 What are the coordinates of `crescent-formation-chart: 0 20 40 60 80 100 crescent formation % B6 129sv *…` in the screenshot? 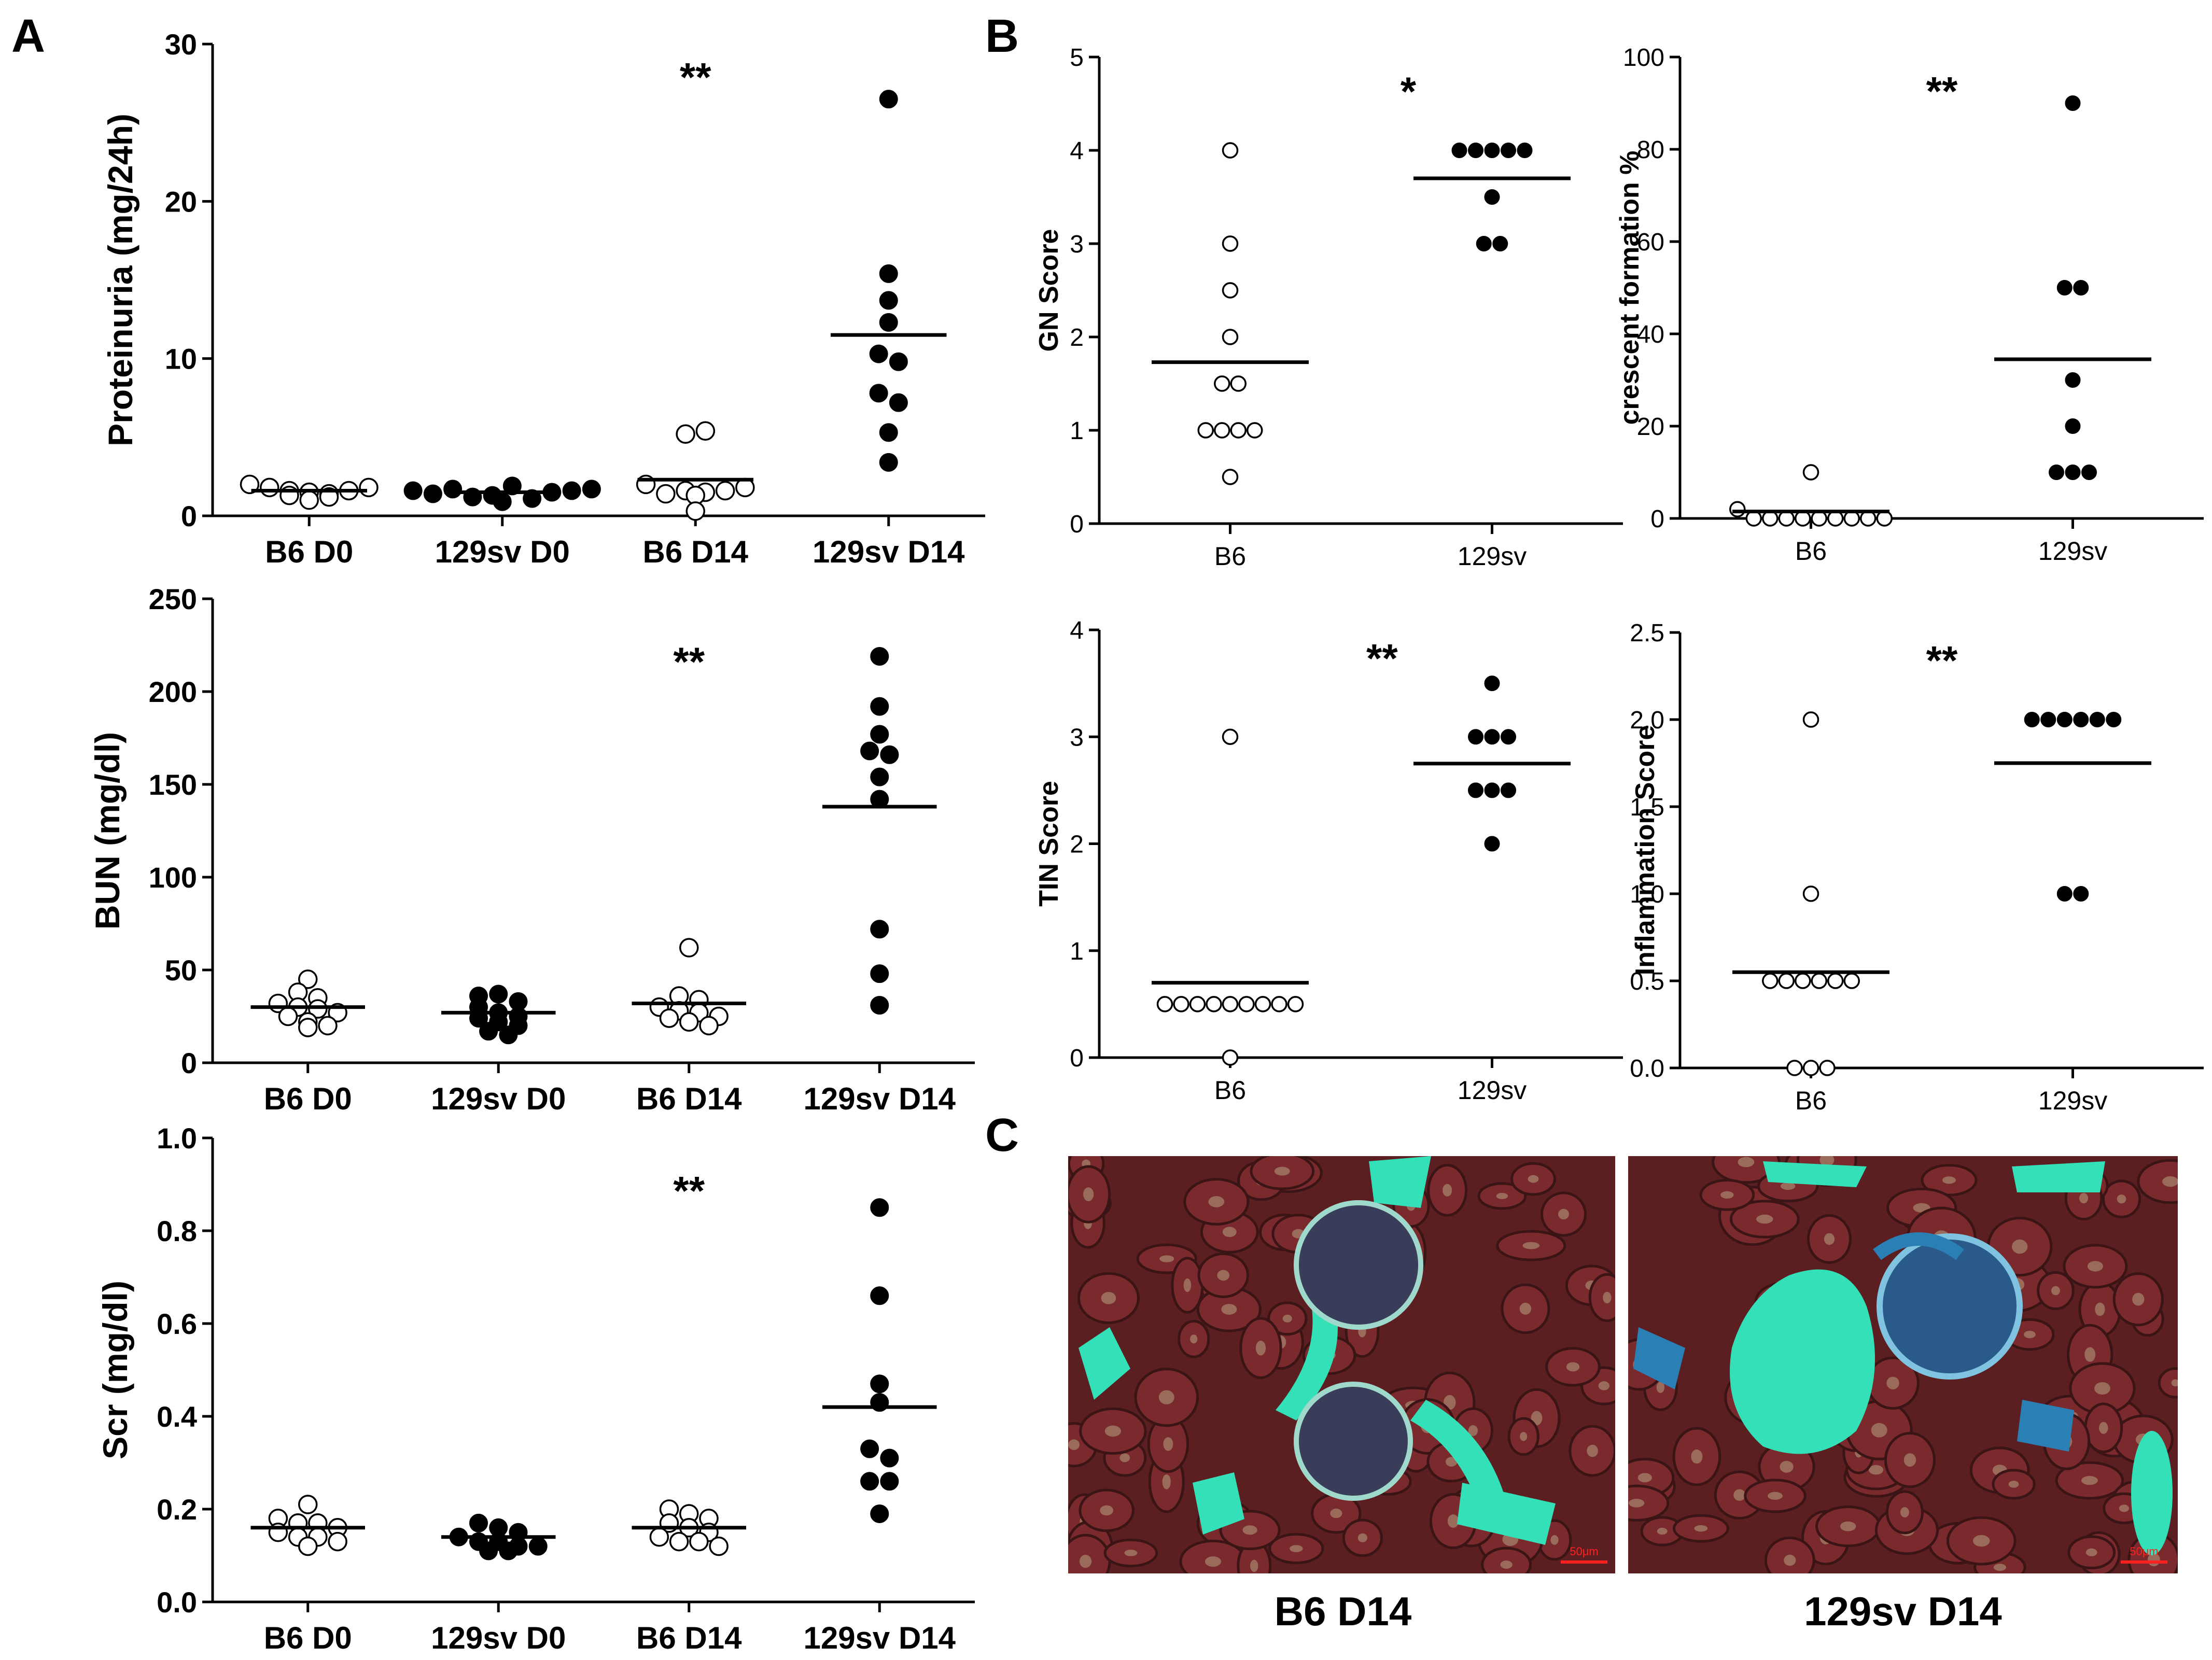 It's located at (1909, 305).